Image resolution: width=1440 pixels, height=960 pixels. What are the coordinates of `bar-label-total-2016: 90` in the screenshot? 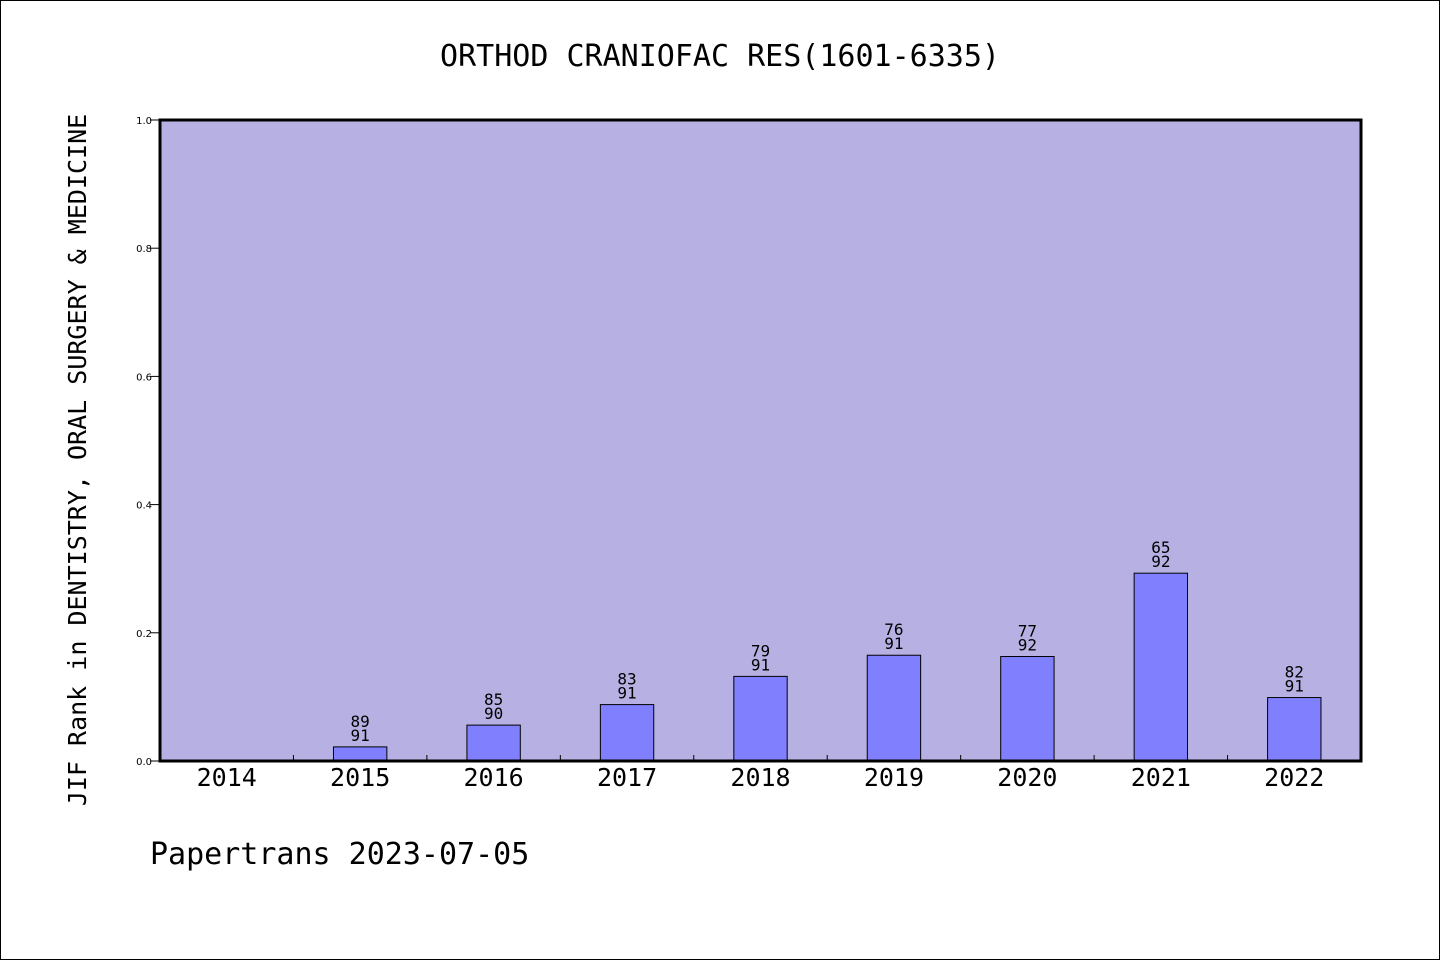 It's located at (493, 713).